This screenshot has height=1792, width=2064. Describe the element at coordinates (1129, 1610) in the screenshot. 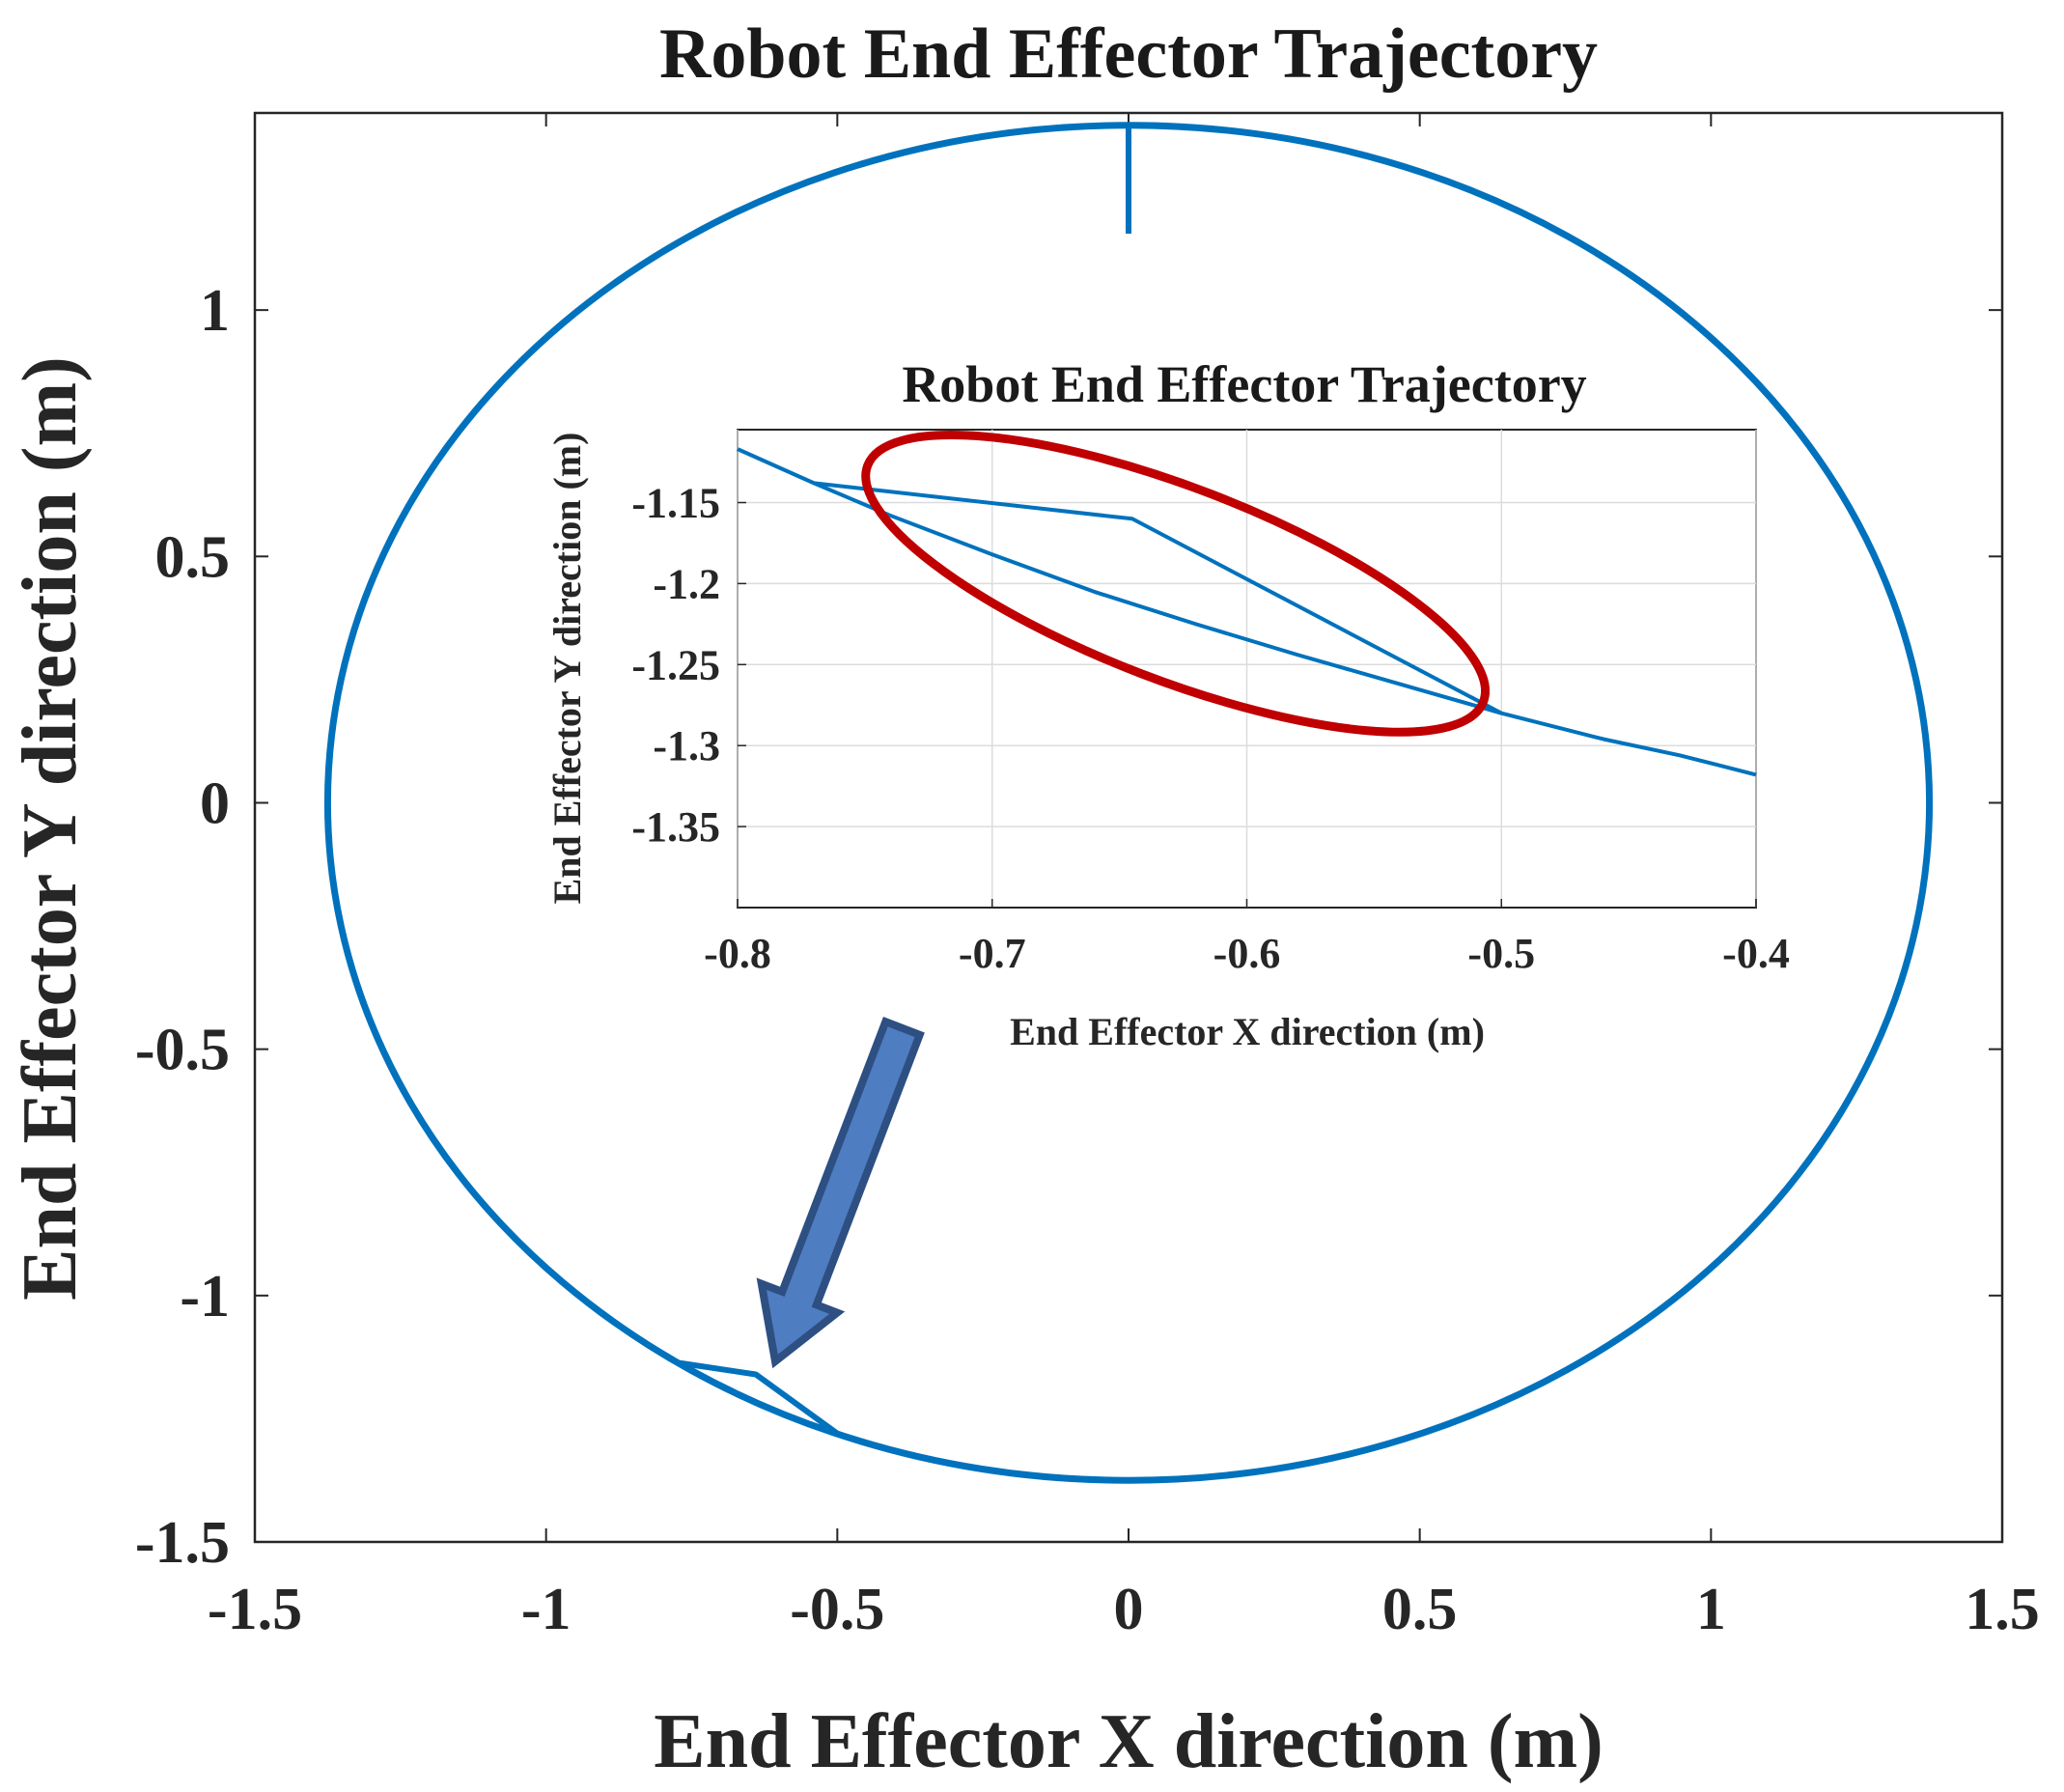

I see `x-tick-label: 0` at that location.